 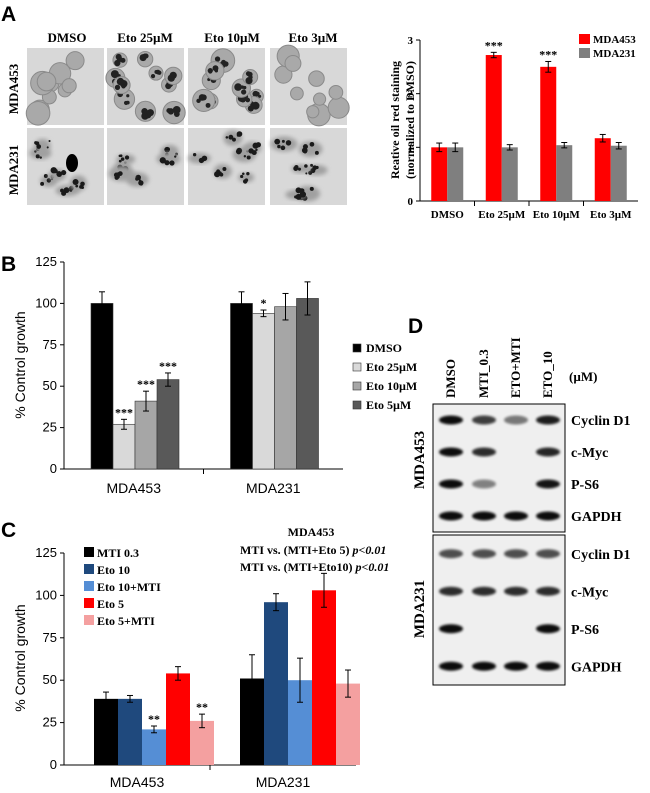 I want to click on legend-label: Eto 10, so click(x=113, y=570).